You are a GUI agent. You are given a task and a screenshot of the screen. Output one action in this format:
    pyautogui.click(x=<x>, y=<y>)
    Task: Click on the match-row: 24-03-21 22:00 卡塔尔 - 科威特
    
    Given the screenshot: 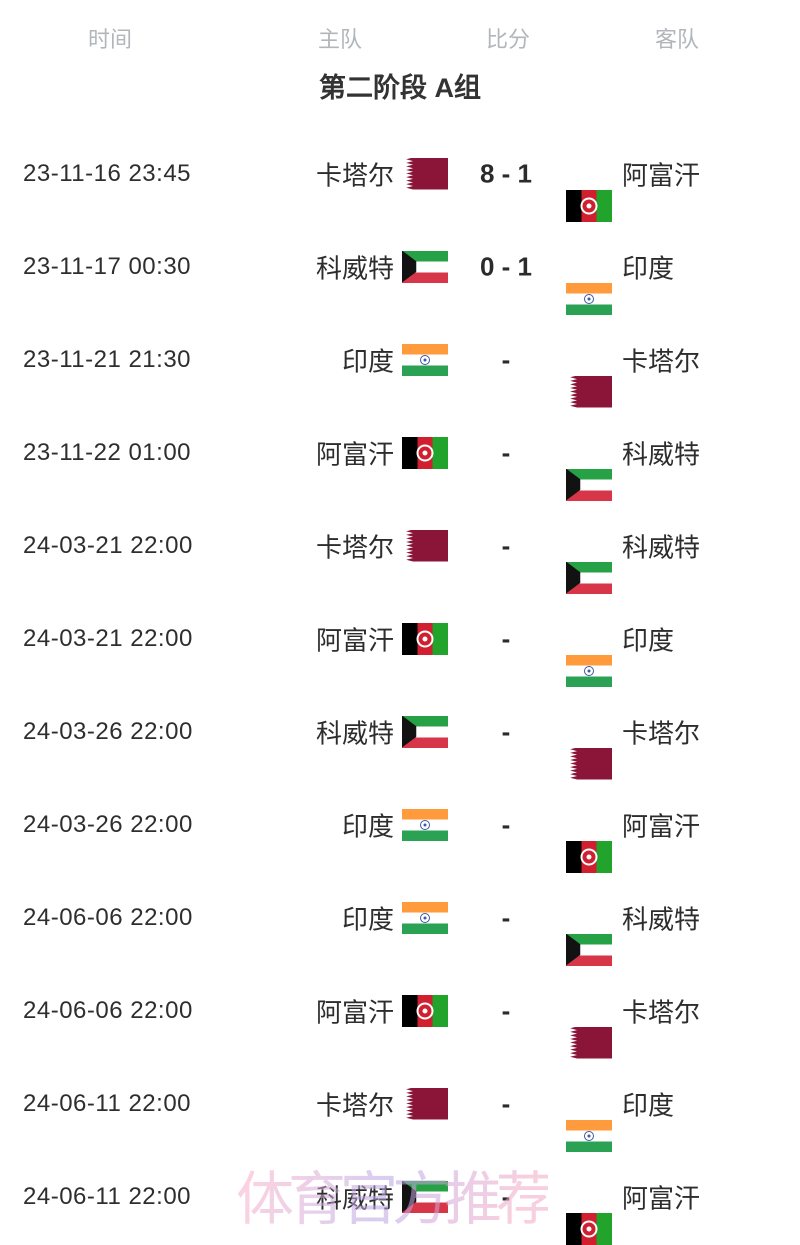 What is the action you would take?
    pyautogui.click(x=400, y=546)
    